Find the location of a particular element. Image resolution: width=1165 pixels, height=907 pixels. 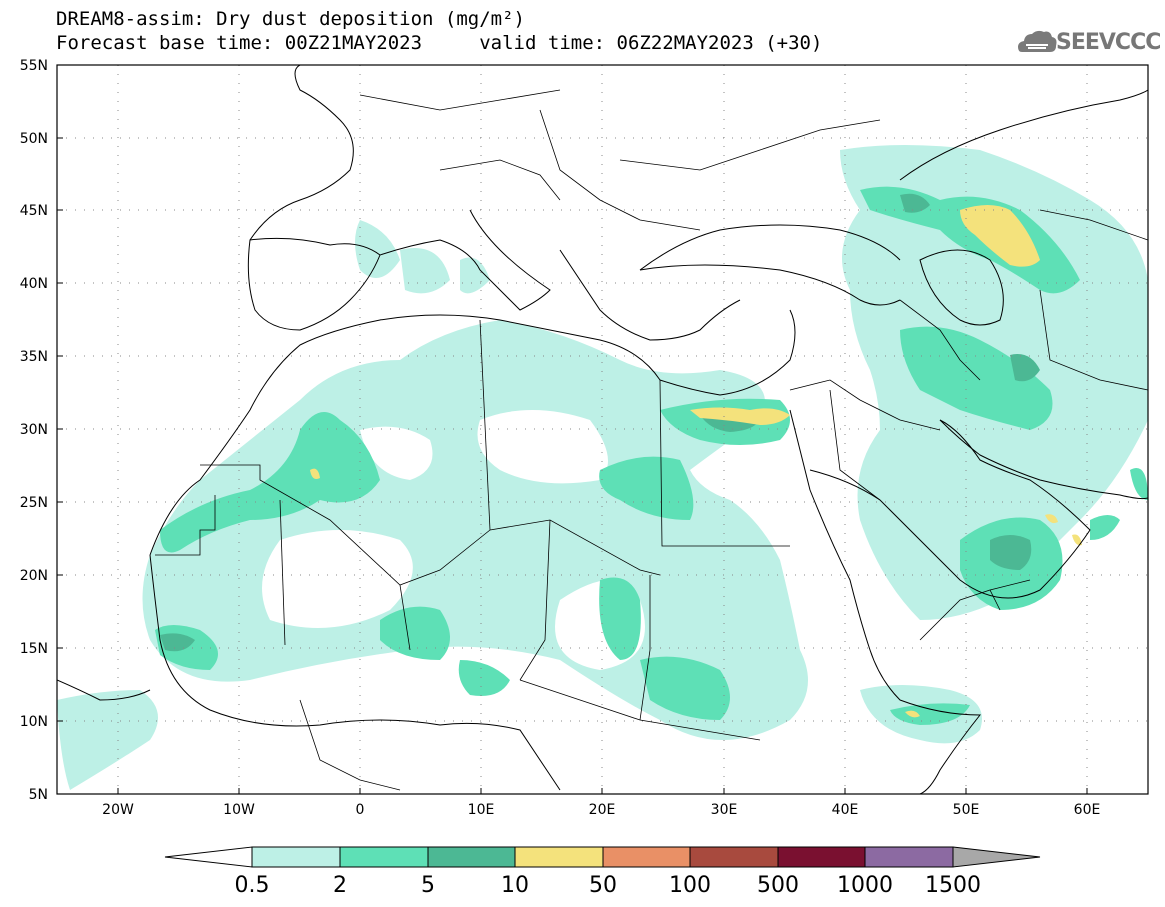

lat-label: 5N is located at coordinates (38, 795).